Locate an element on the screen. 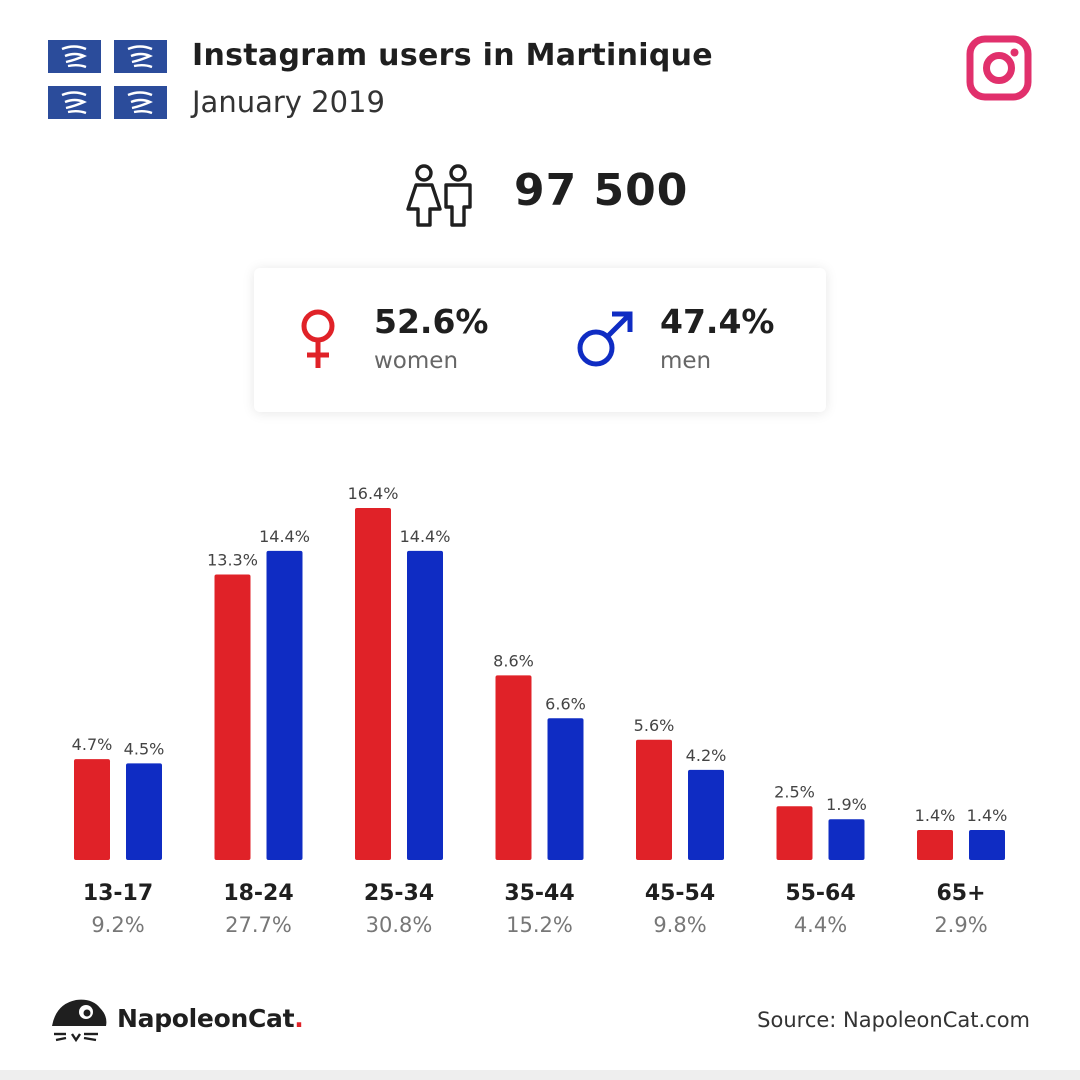 Image resolution: width=1080 pixels, height=1080 pixels. gender-card: 52.6% women 47.4% men is located at coordinates (540, 340).